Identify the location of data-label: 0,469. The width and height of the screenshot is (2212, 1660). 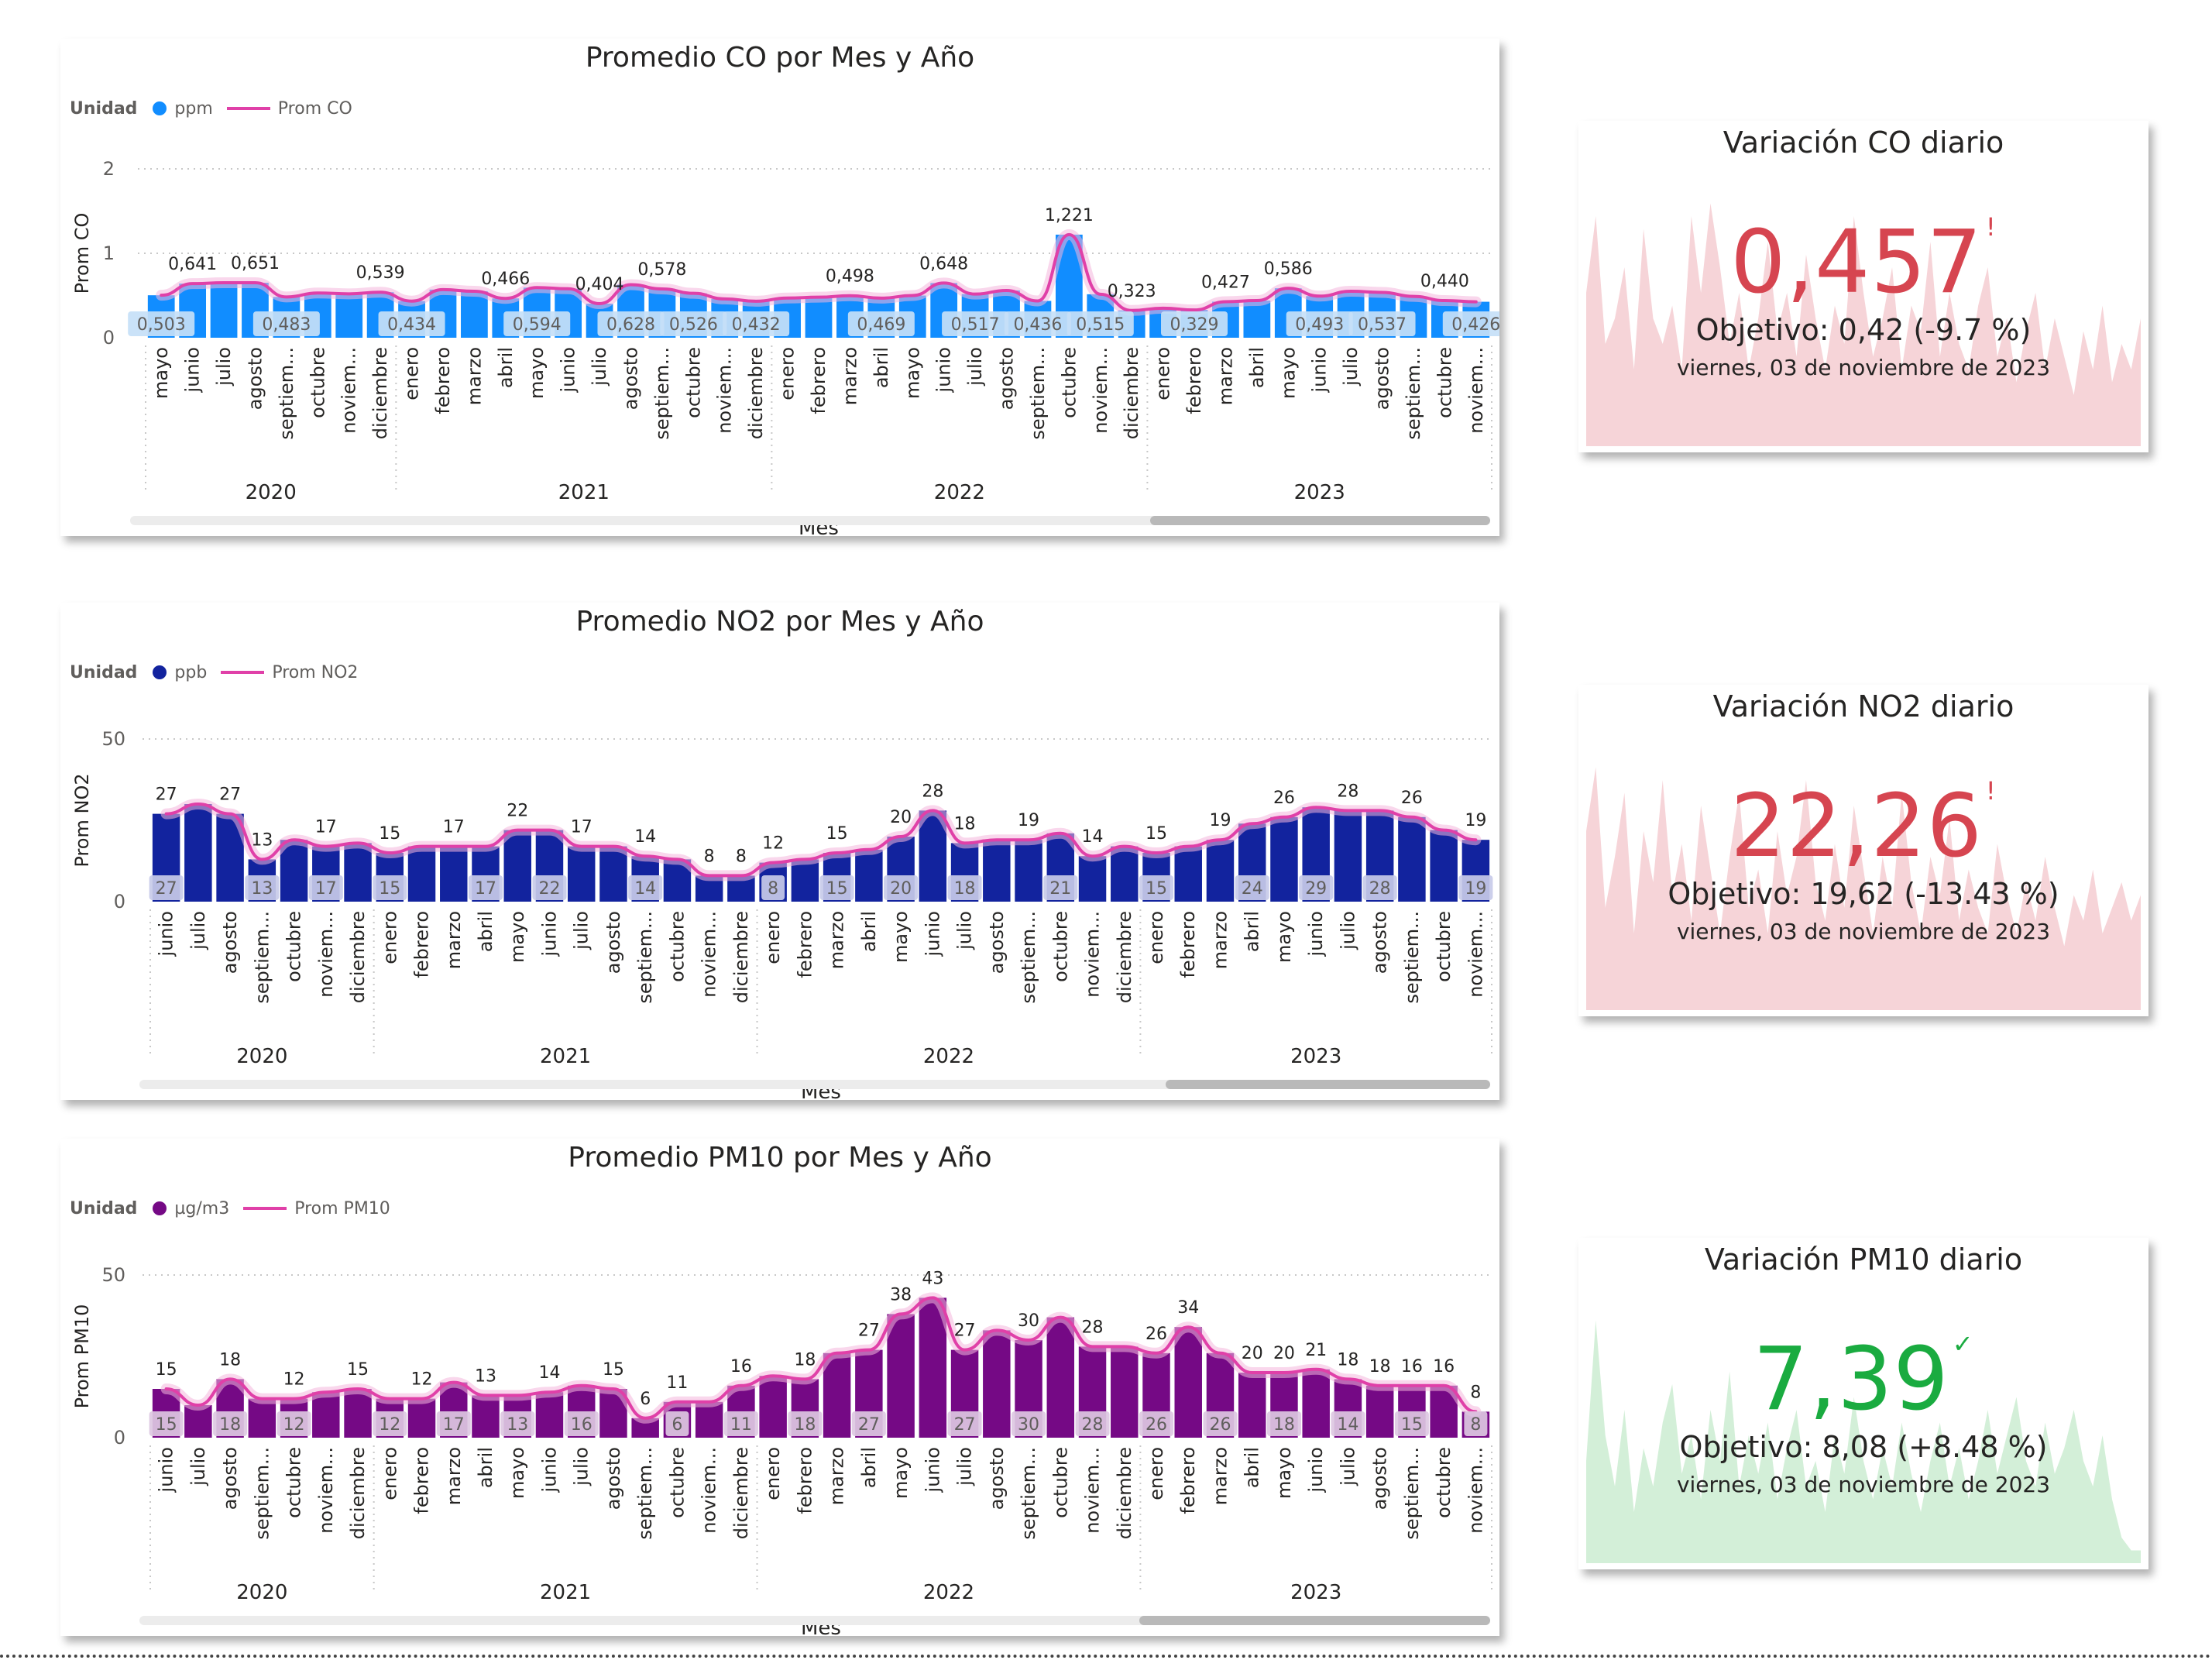
(881, 325).